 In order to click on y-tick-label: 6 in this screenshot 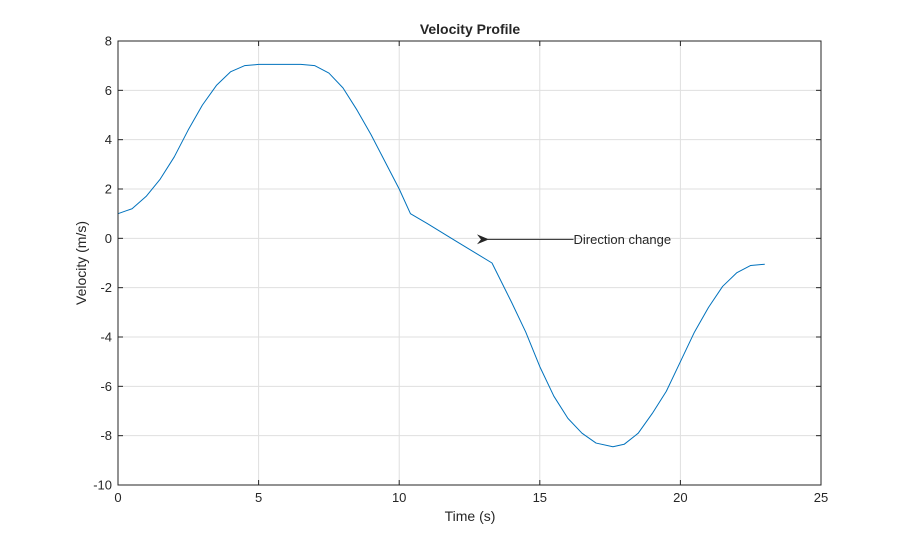, I will do `click(108, 90)`.